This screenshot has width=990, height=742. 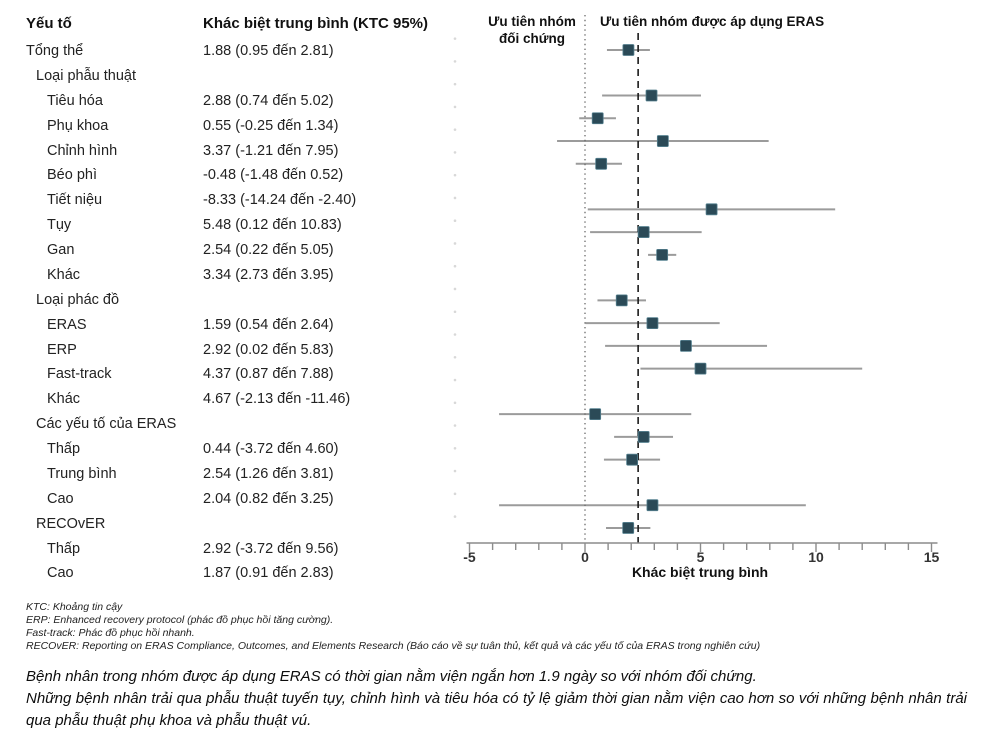 I want to click on row-label: RECOvER, so click(x=71, y=523).